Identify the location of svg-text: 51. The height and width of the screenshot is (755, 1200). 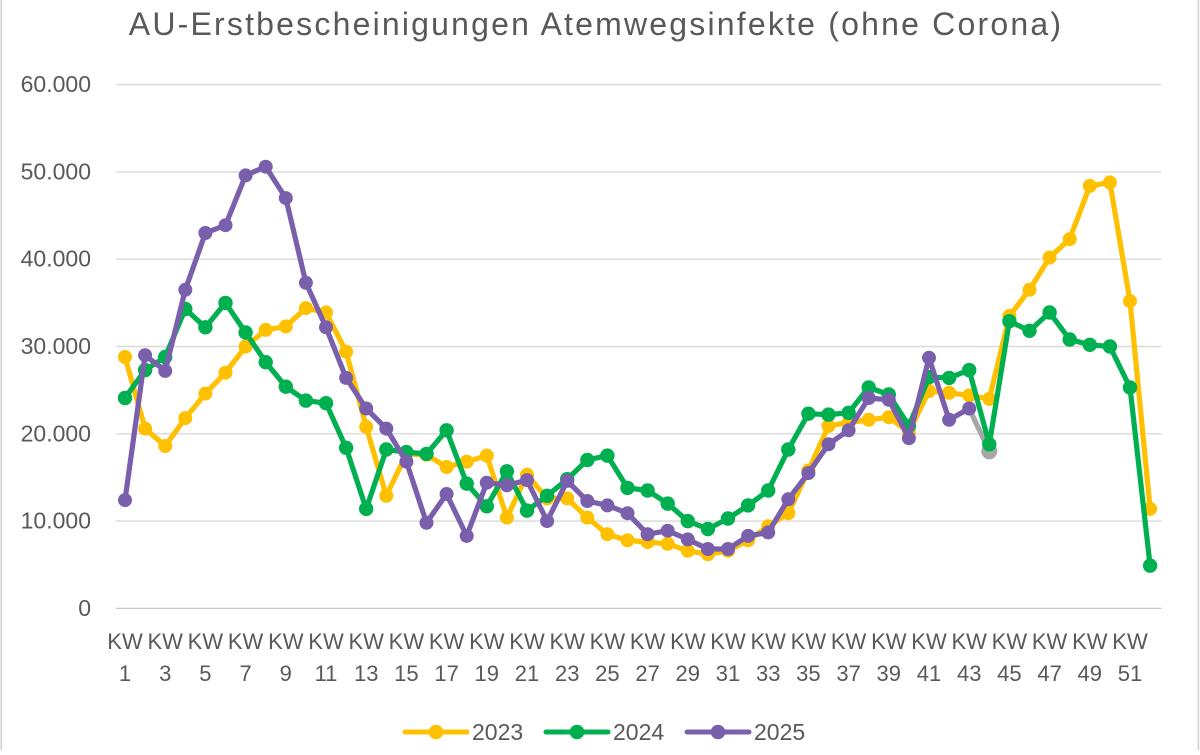
(1130, 673).